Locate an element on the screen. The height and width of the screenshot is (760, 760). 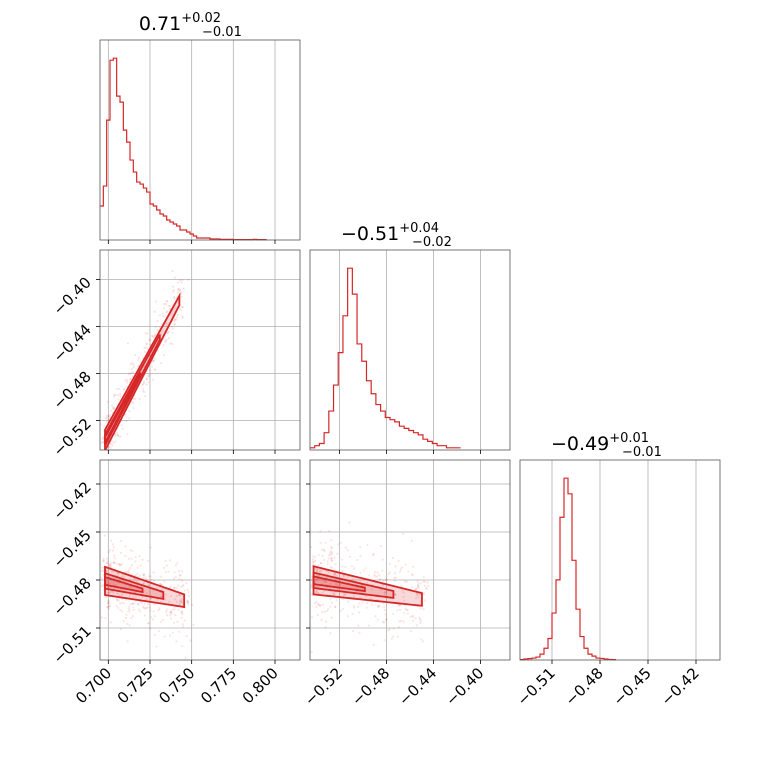
panel-frame is located at coordinates (200, 560).